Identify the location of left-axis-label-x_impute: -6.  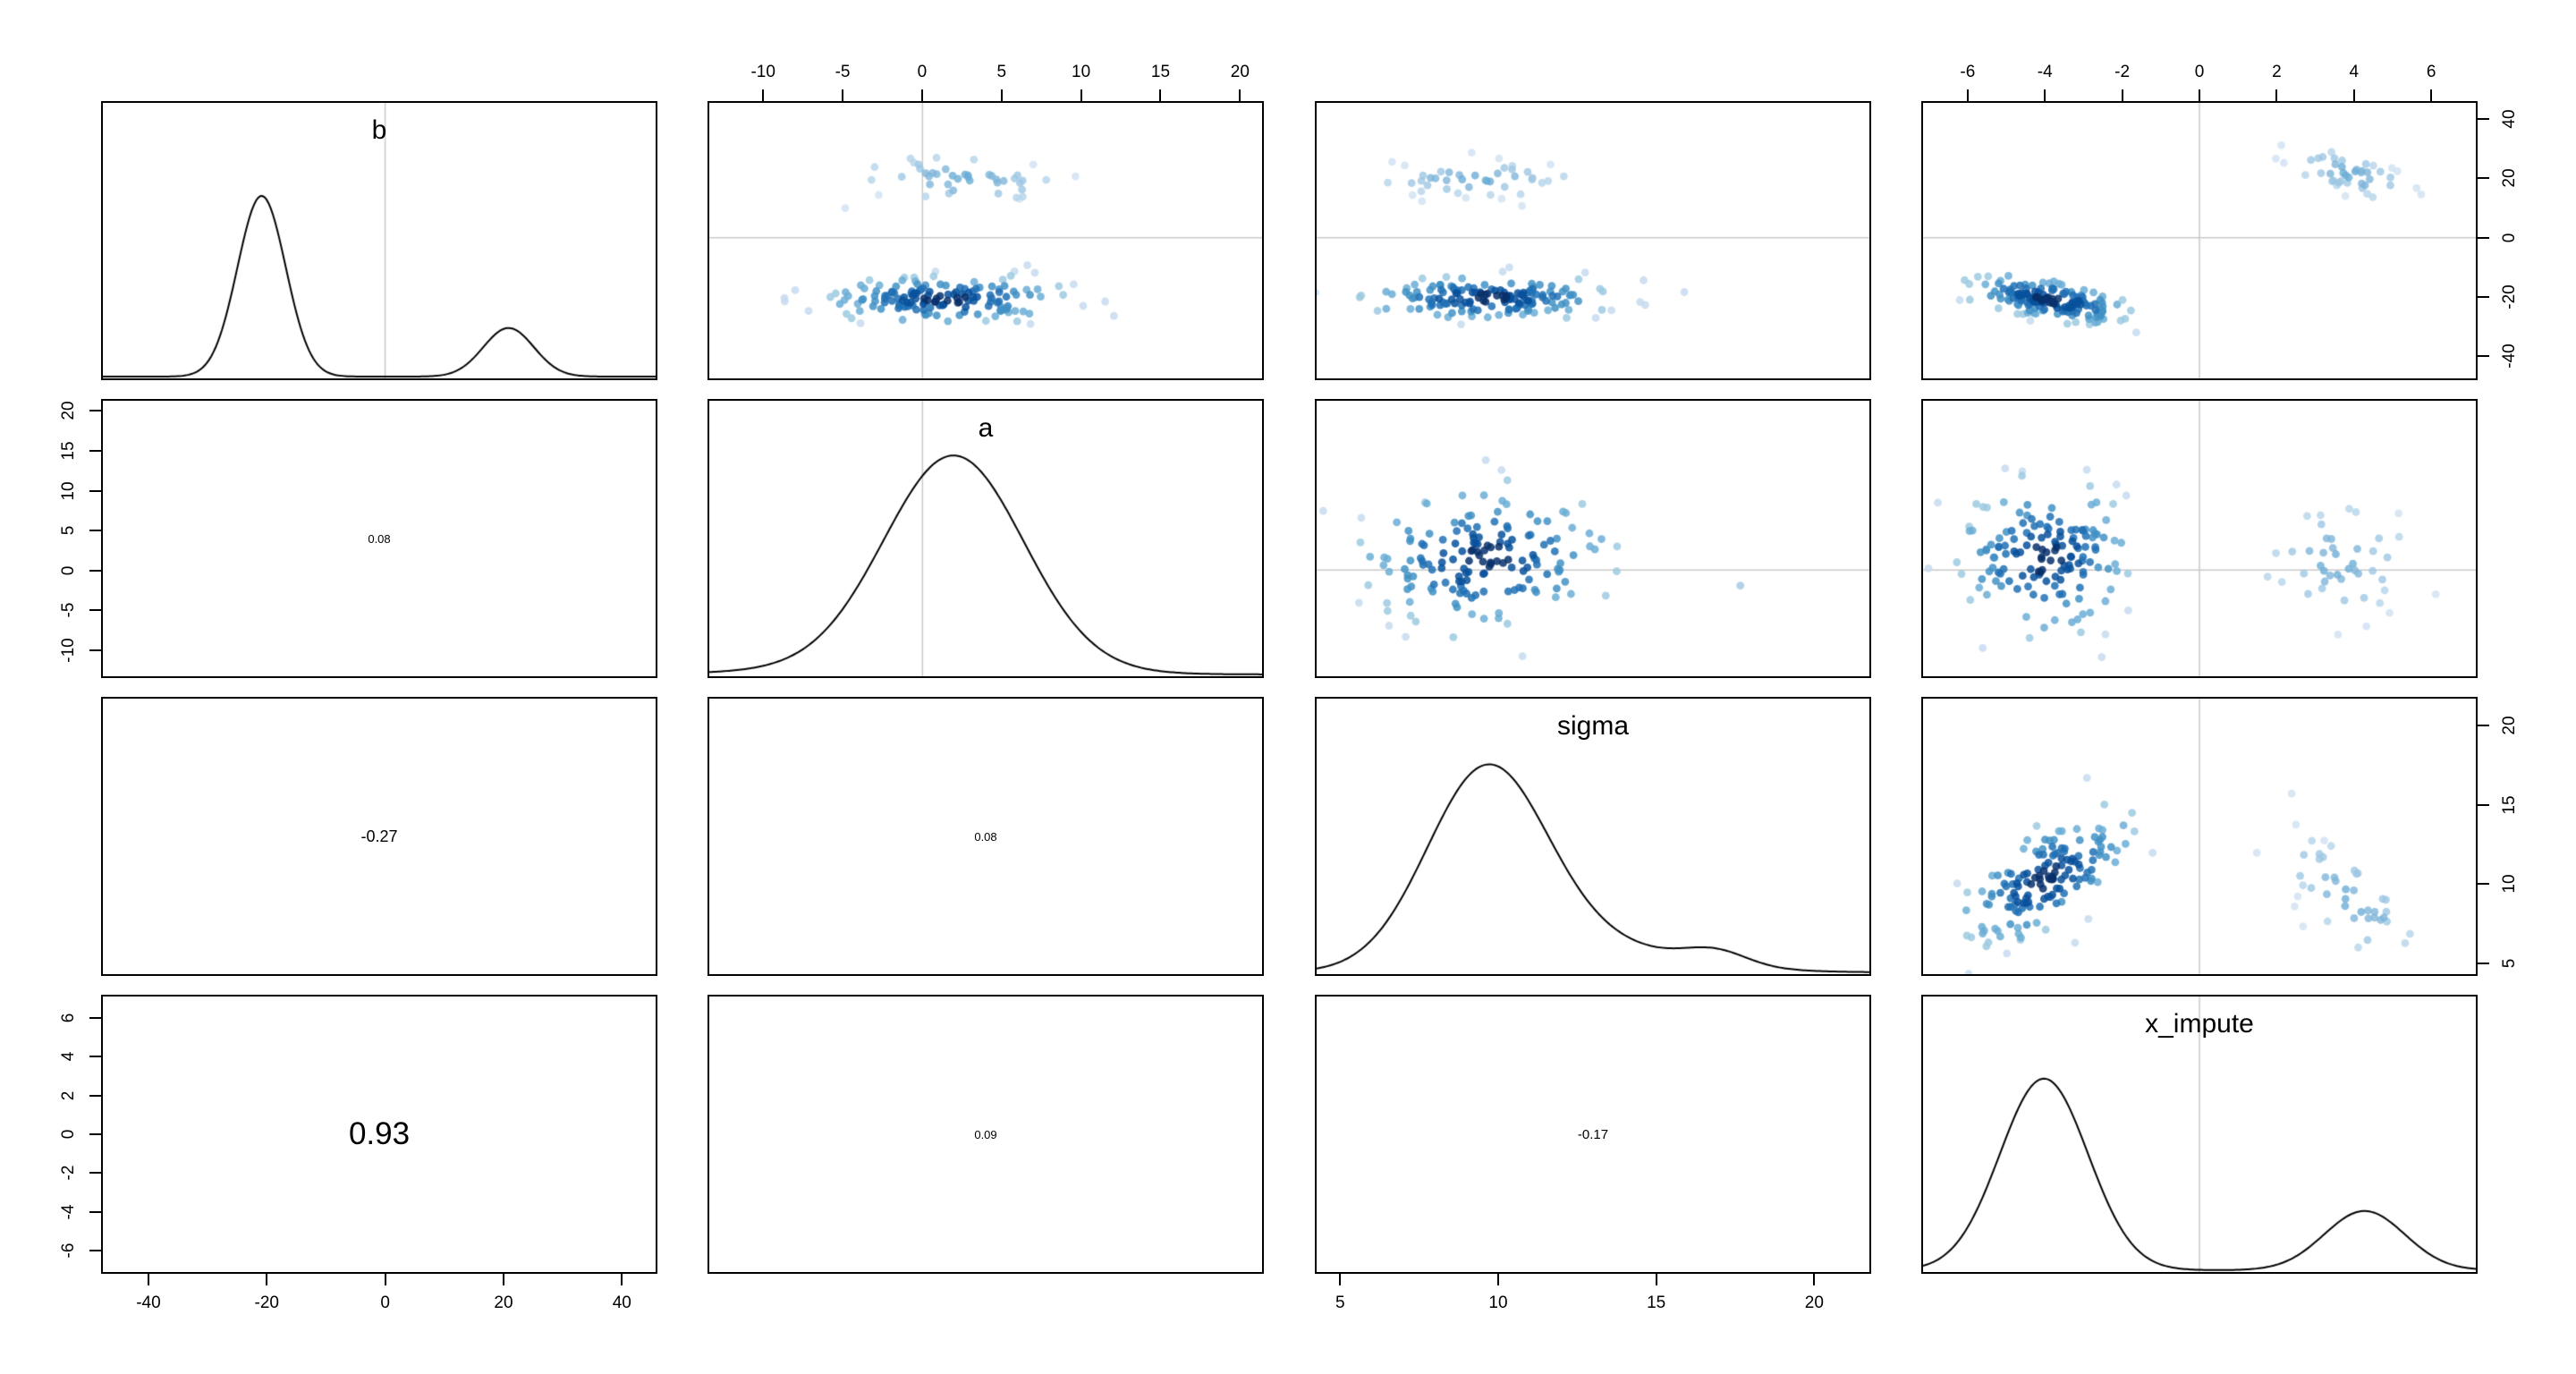
(68, 1251).